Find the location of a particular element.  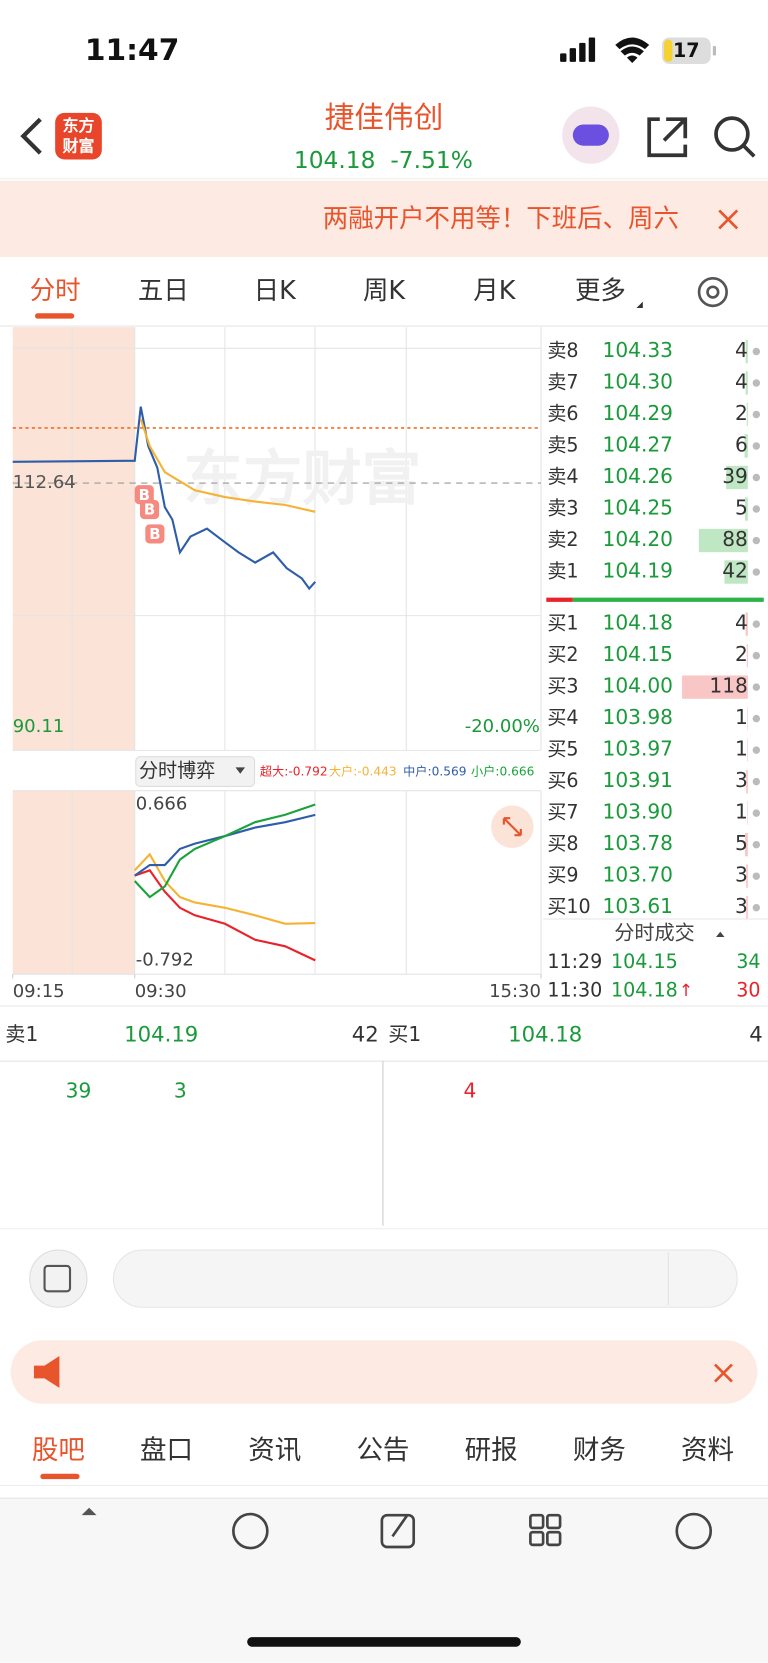

promo-close is located at coordinates (723, 1373).